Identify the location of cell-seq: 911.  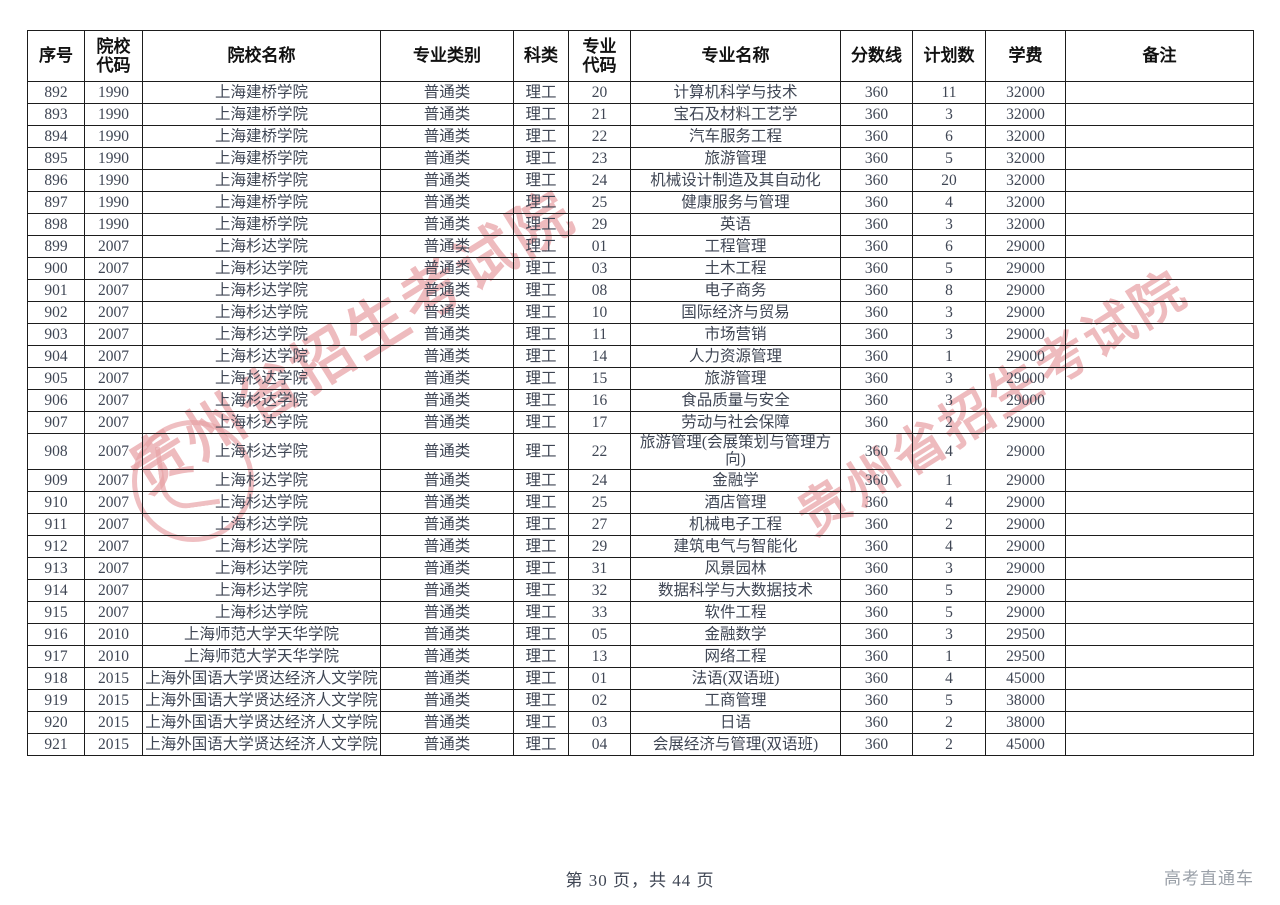
(56, 524).